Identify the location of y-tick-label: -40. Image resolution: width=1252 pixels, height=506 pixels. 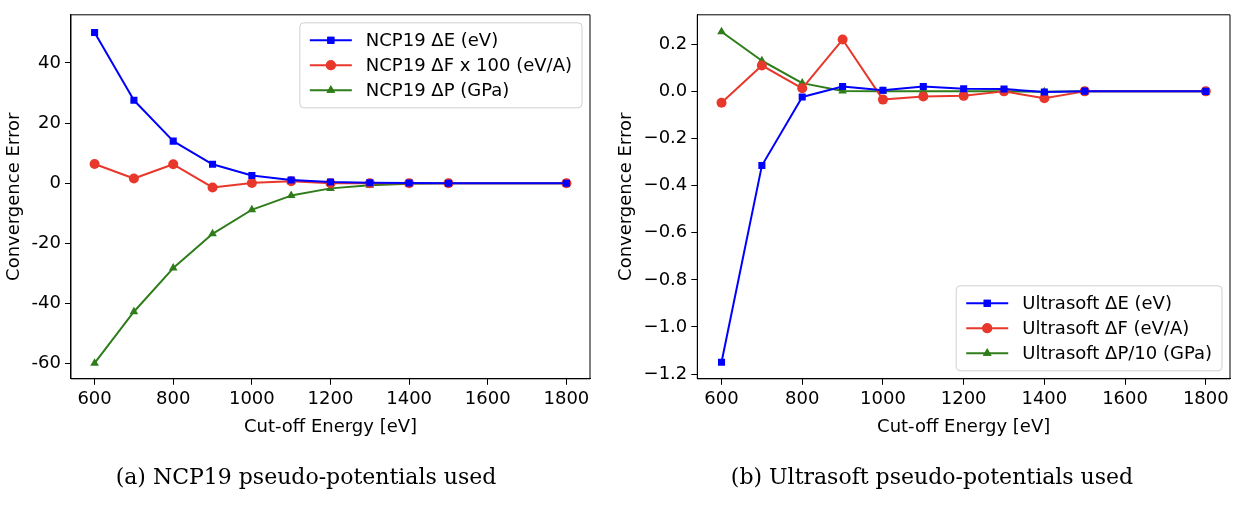
(46, 302).